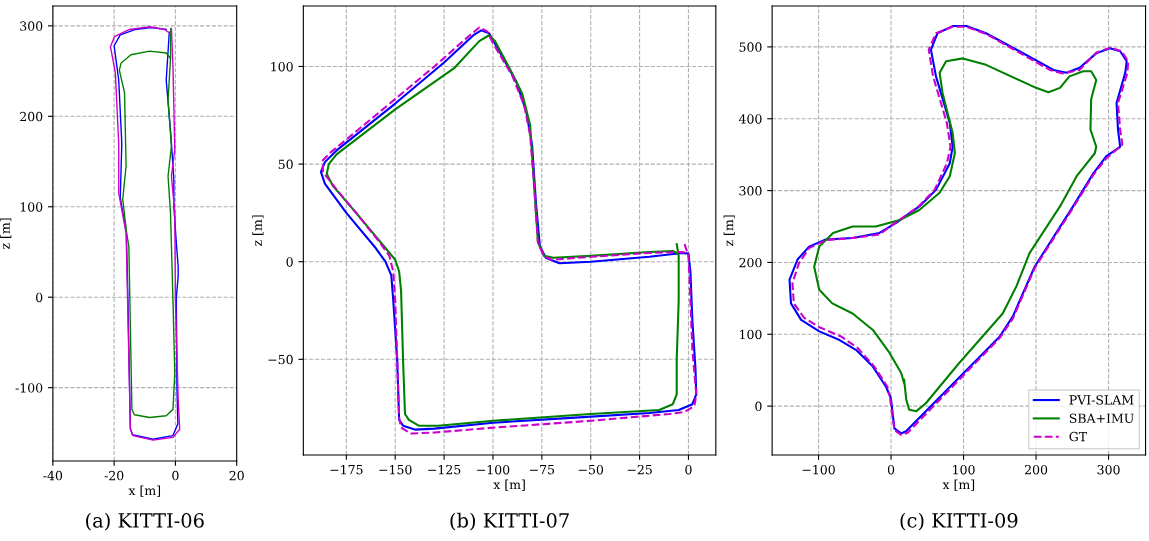 This screenshot has width=1149, height=541. What do you see at coordinates (395, 469) in the screenshot?
I see `x-tick-label: −150` at bounding box center [395, 469].